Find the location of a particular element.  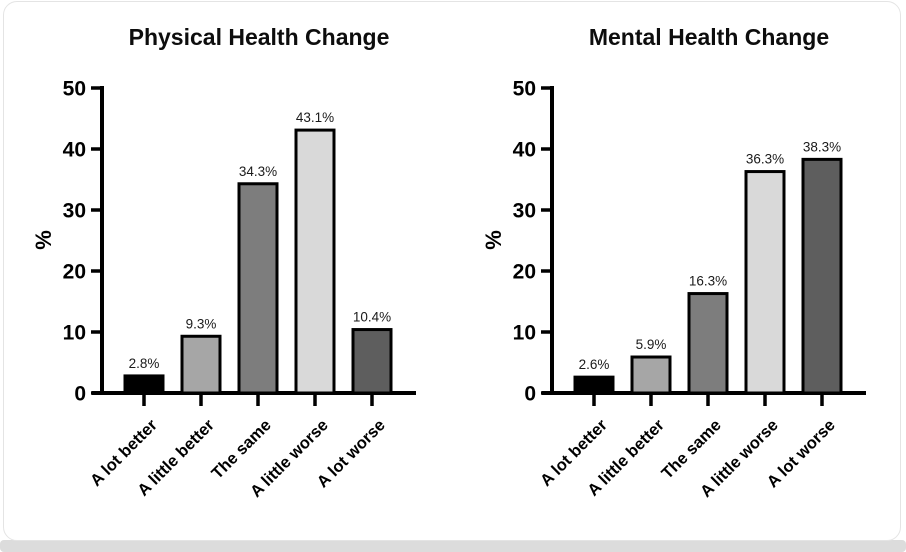

value-label: 38.3% is located at coordinates (822, 146).